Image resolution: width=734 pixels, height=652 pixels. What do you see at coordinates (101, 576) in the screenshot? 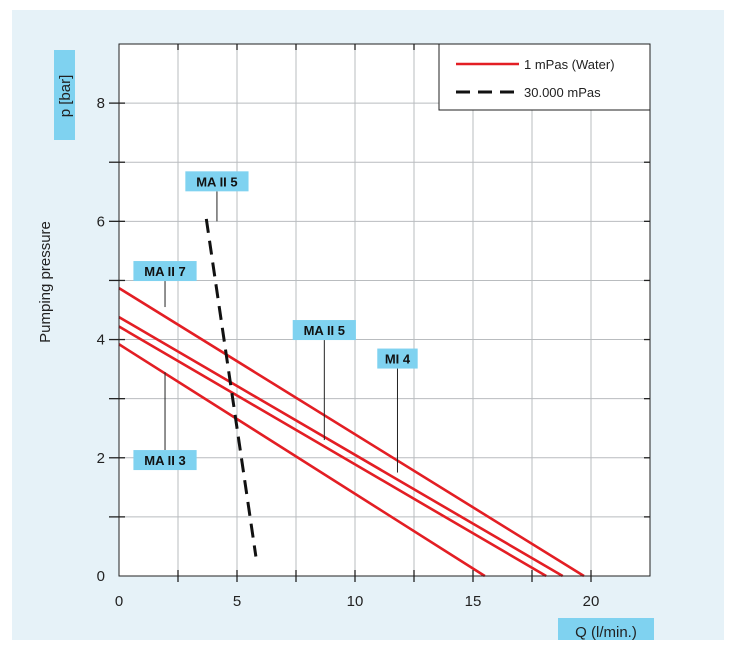
I see `y-tick-label: 0` at bounding box center [101, 576].